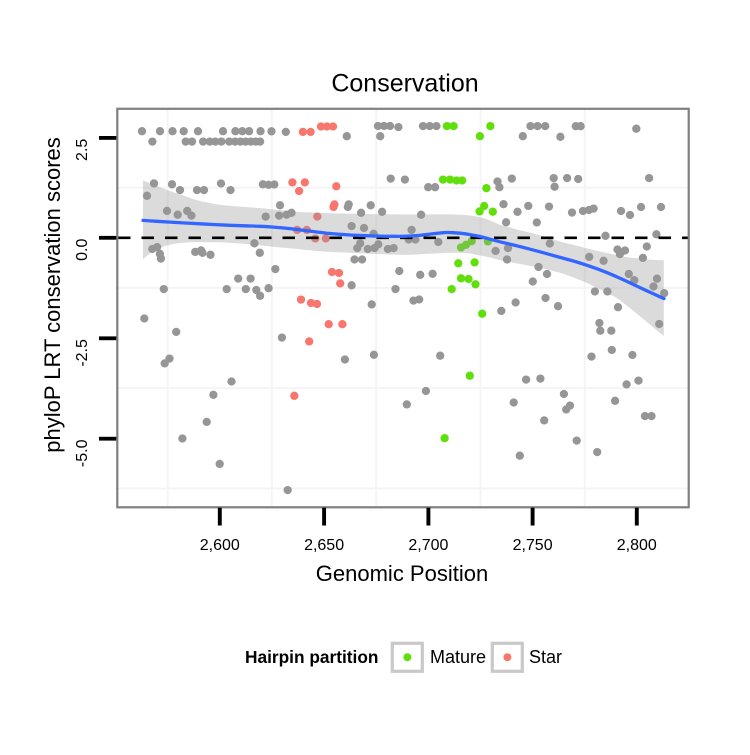 The image size is (750, 755). What do you see at coordinates (458, 657) in the screenshot?
I see `svg-text: Mature` at bounding box center [458, 657].